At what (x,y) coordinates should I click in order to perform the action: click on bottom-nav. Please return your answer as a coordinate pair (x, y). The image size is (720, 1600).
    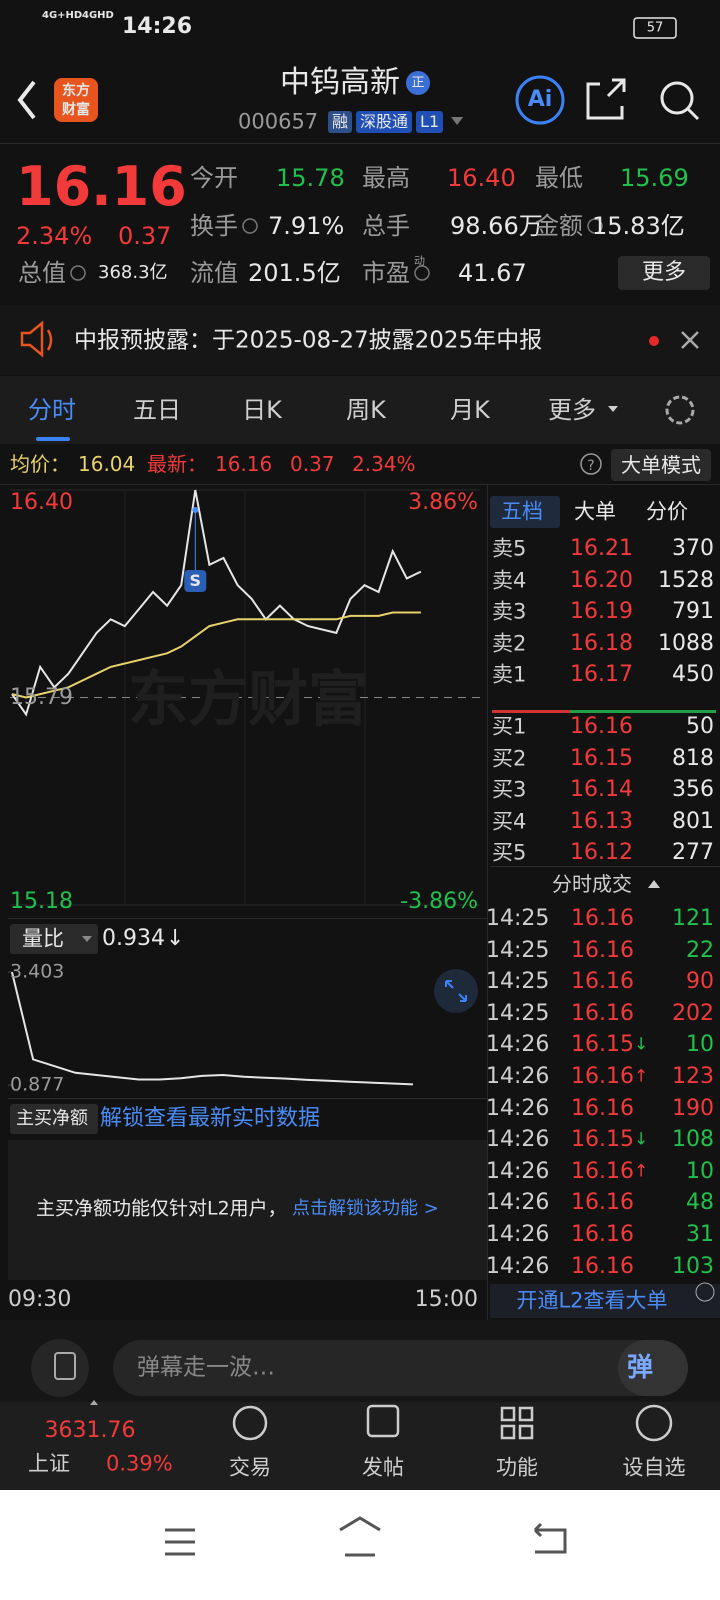
    Looking at the image, I should click on (360, 1446).